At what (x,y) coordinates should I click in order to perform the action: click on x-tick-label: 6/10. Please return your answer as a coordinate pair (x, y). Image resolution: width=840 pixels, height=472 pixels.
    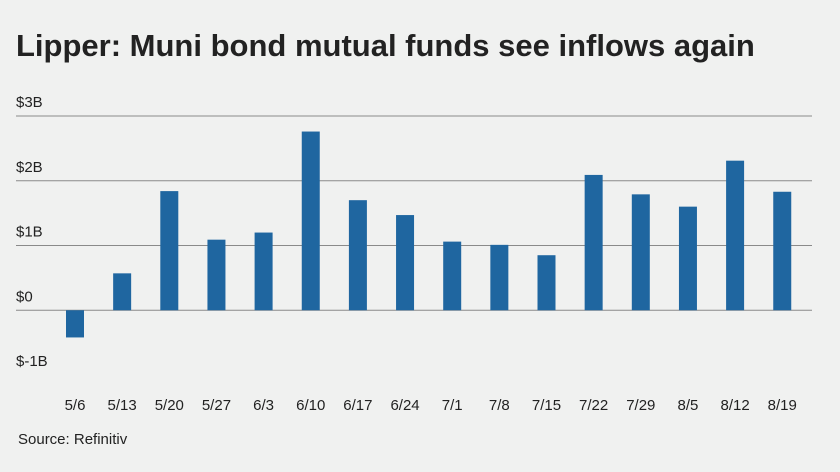
    Looking at the image, I should click on (310, 405).